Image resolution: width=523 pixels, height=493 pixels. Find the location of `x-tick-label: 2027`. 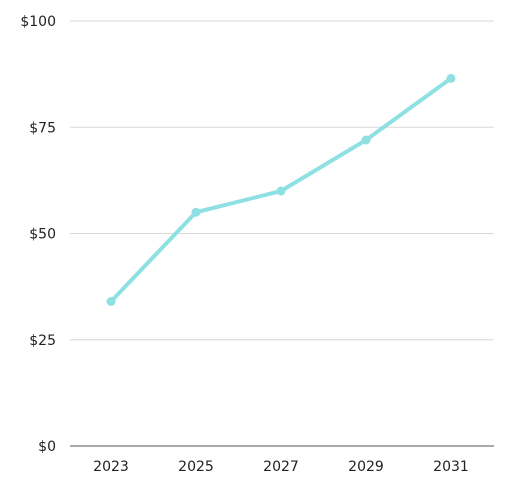

x-tick-label: 2027 is located at coordinates (281, 467).